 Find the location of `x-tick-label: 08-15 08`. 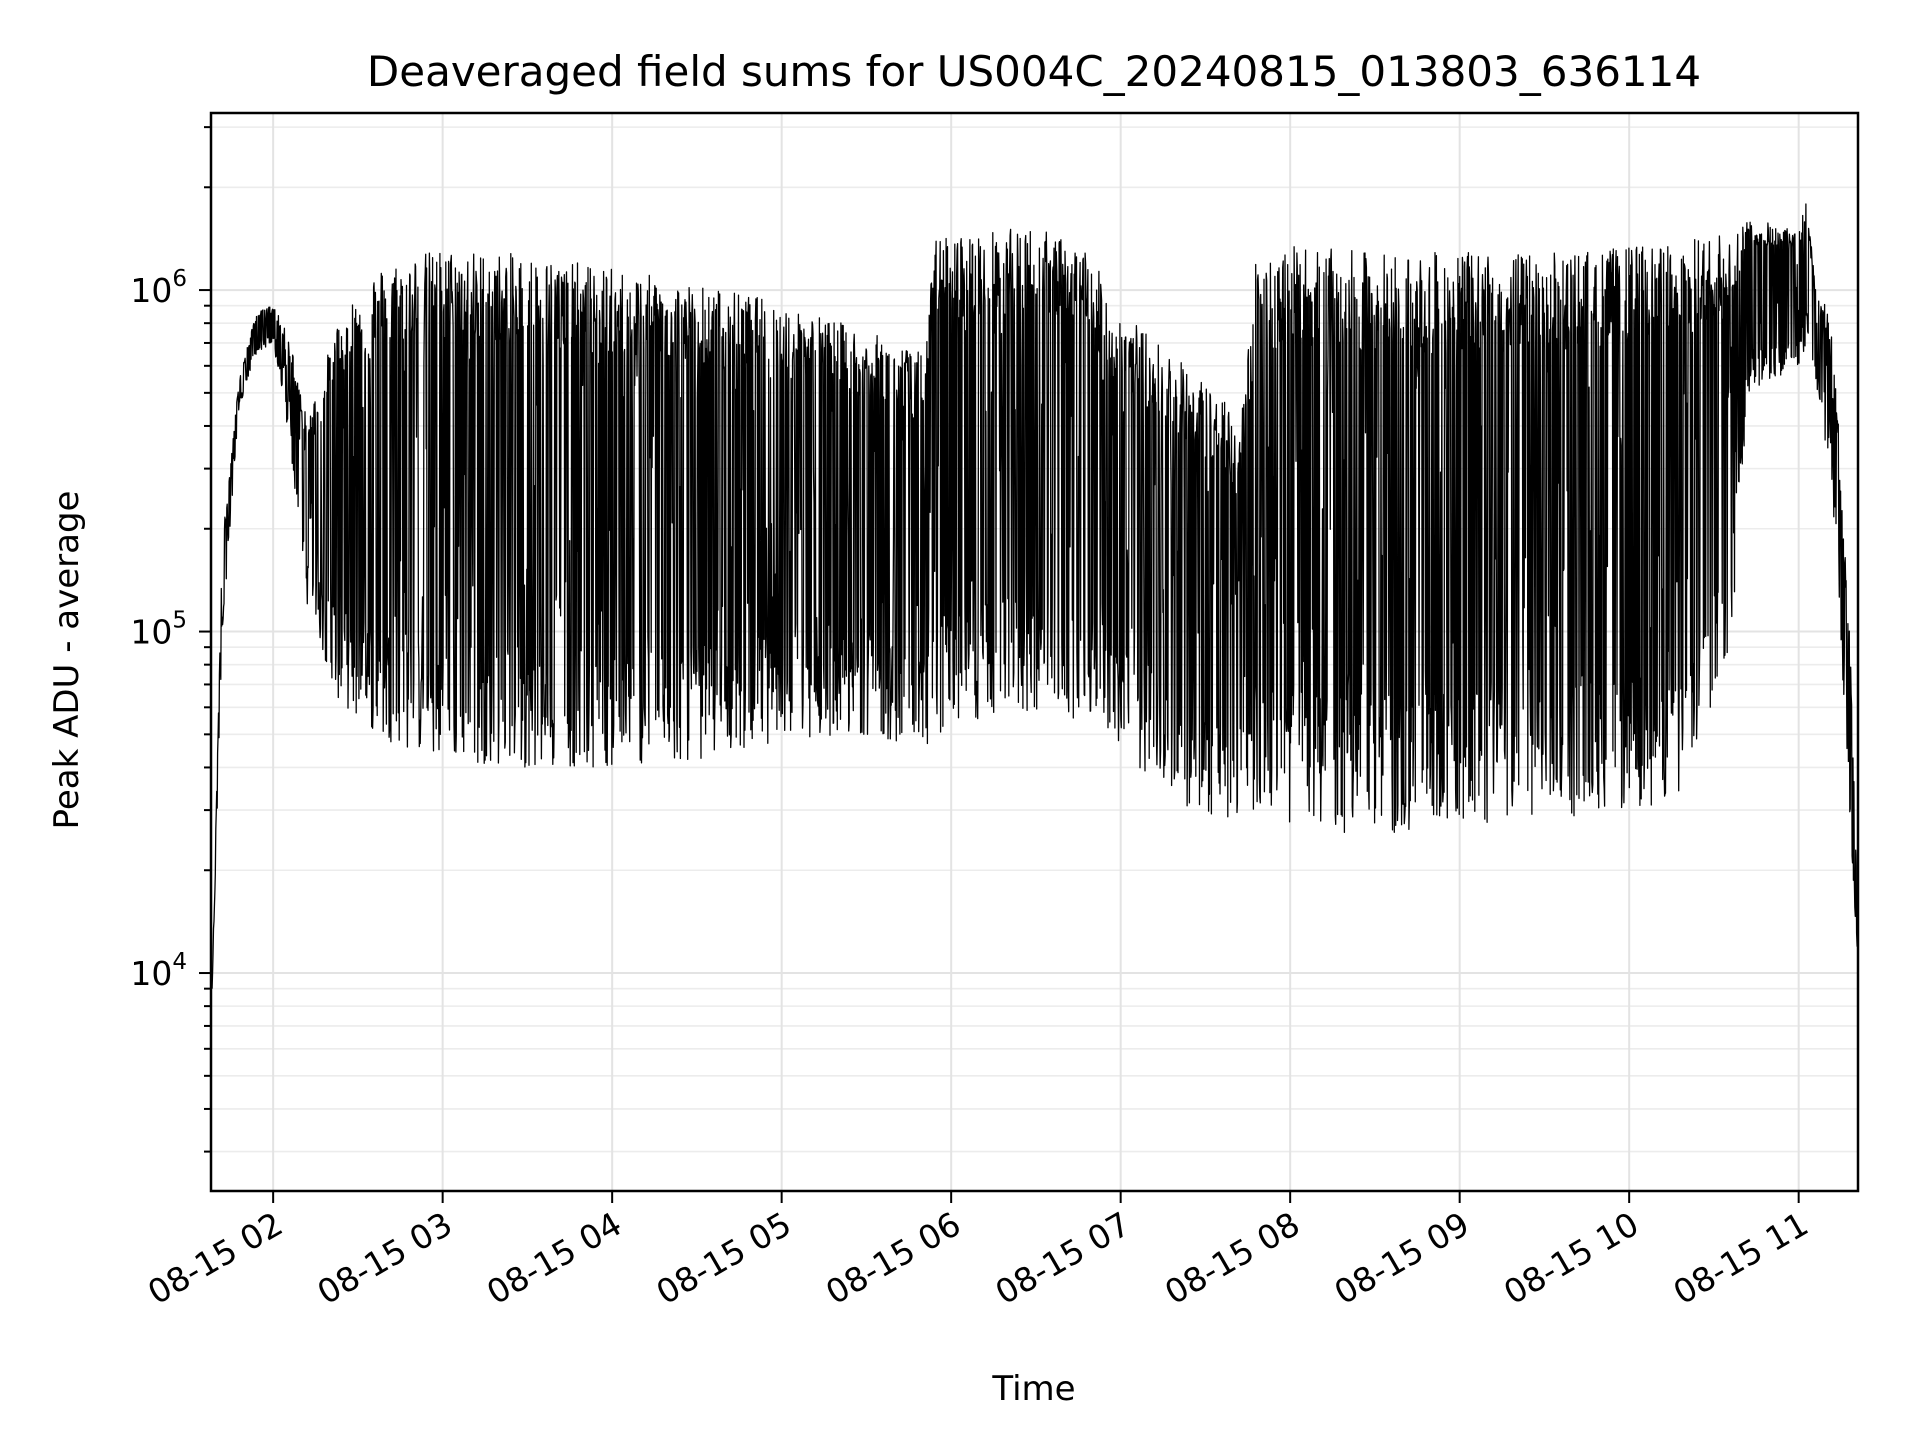

x-tick-label: 08-15 08 is located at coordinates (1232, 1258).